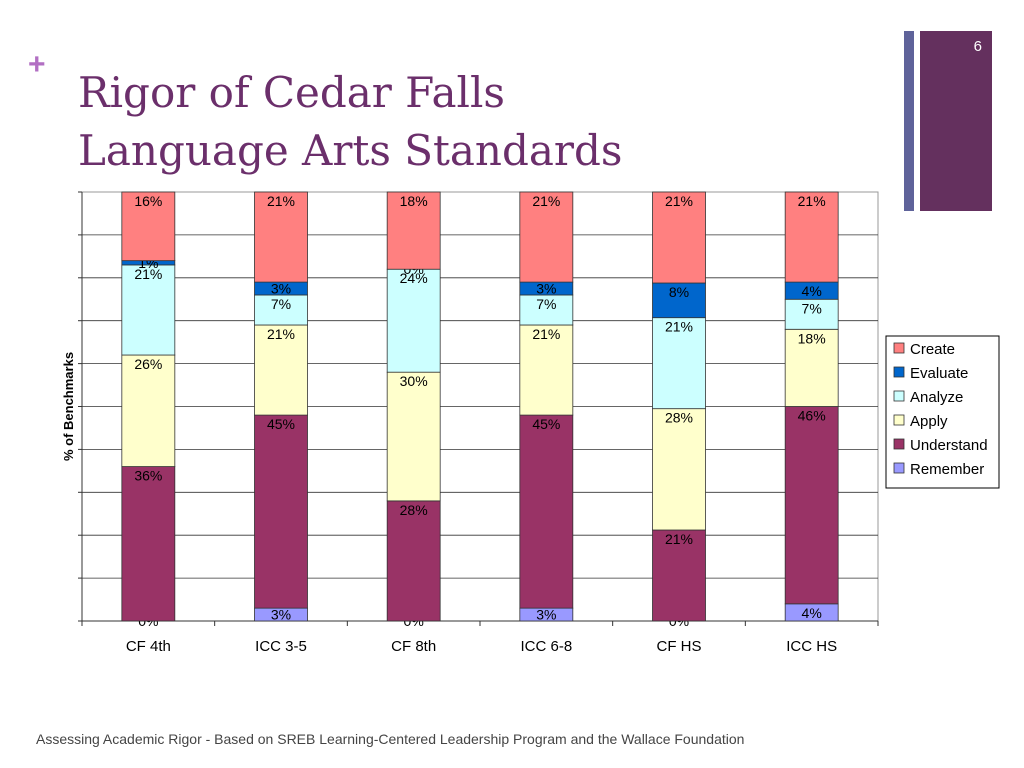 This screenshot has width=1024, height=768. Describe the element at coordinates (909, 121) in the screenshot. I see `accent-bar-thin` at that location.